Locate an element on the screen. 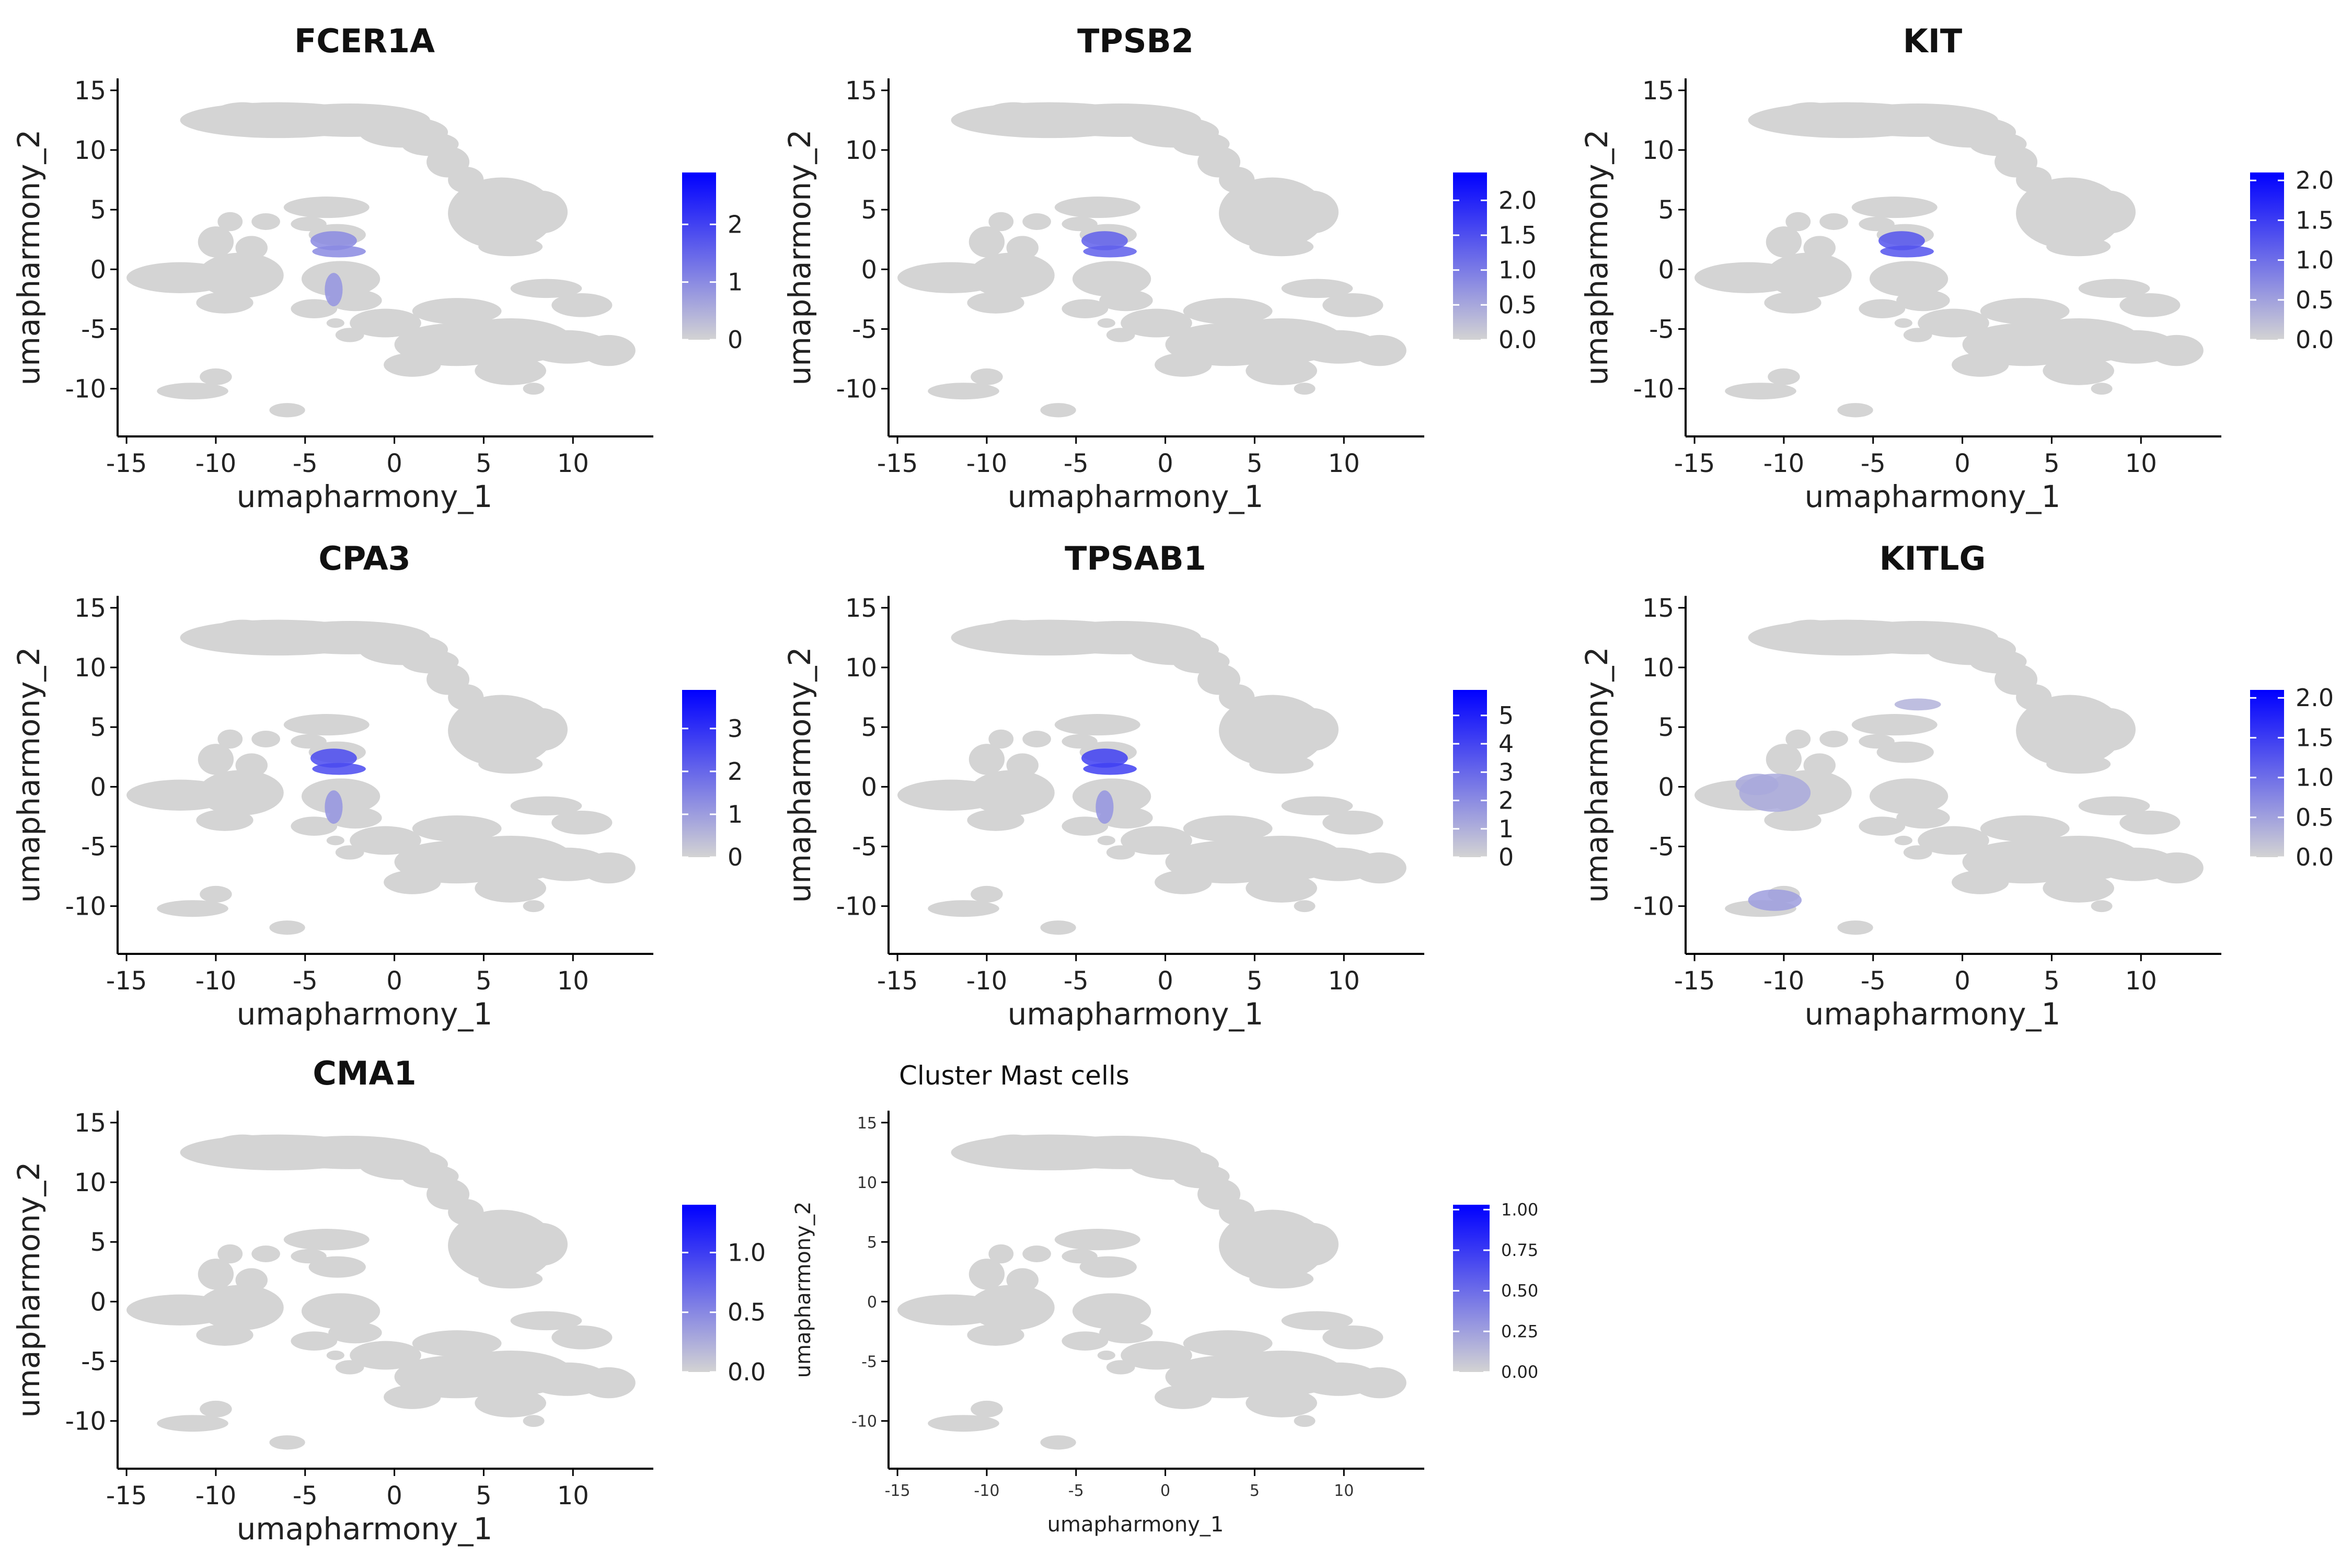  panel-title: KIT is located at coordinates (1932, 41).